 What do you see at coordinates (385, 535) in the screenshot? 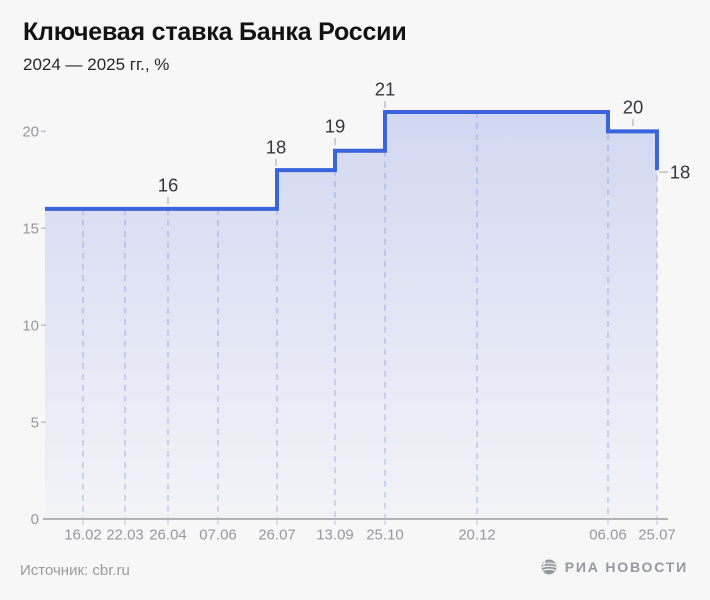
I see `svg-text: 25.10` at bounding box center [385, 535].